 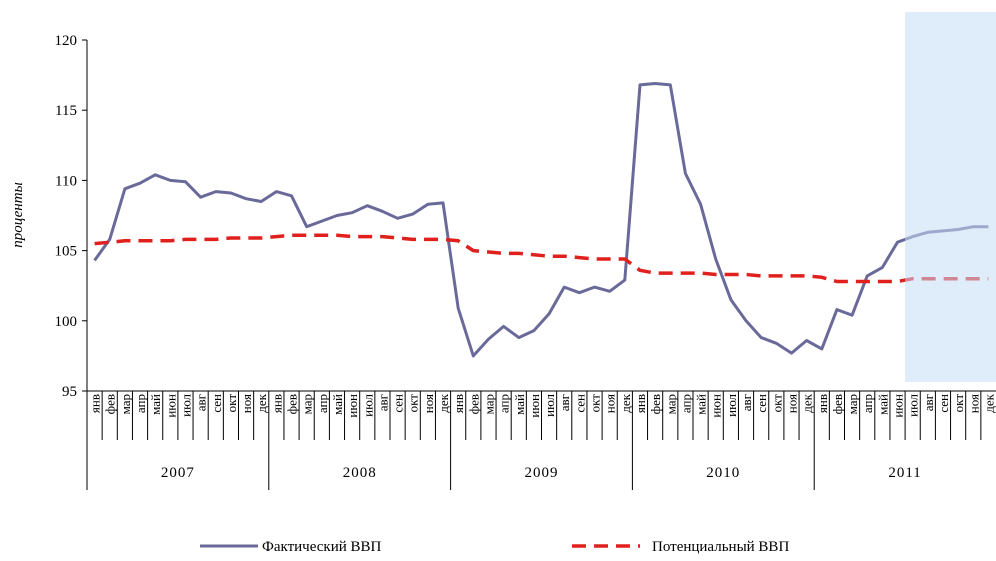 What do you see at coordinates (720, 547) in the screenshot?
I see `legend-label: Потенциальный ВВП` at bounding box center [720, 547].